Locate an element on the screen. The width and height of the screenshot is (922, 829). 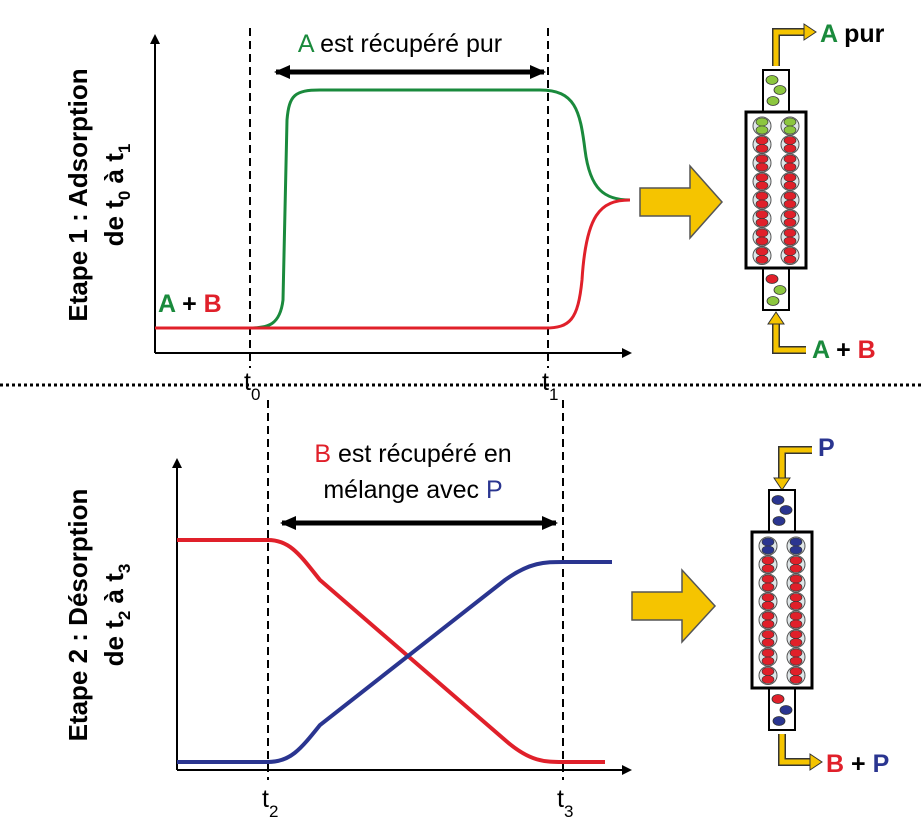
column-top-label: A pur is located at coordinates (852, 34).